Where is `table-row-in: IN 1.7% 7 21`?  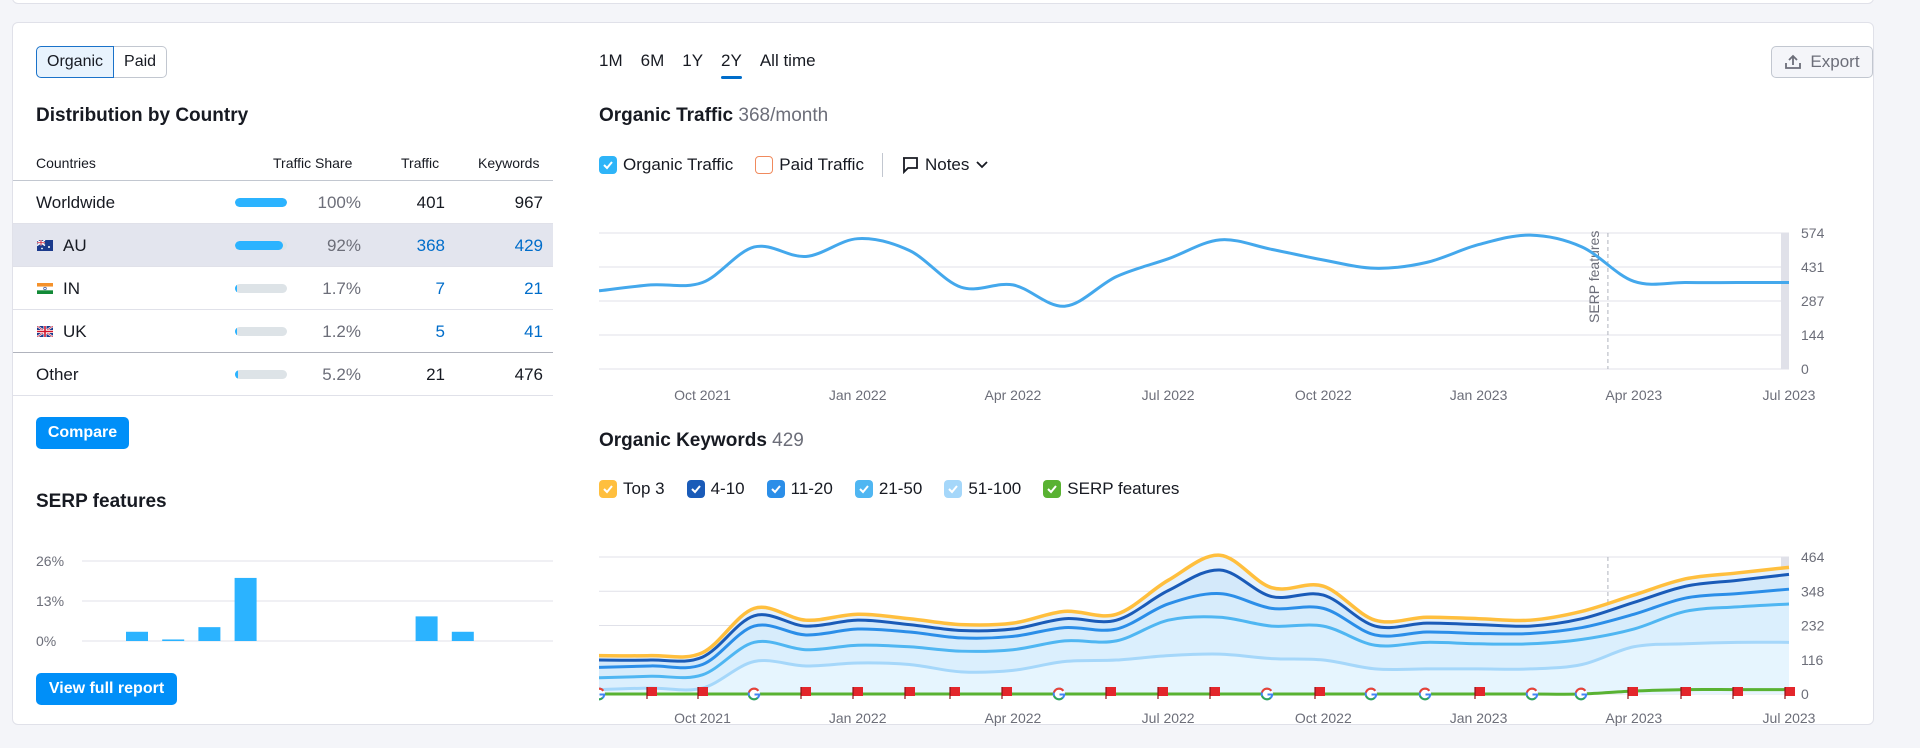 table-row-in: IN 1.7% 7 21 is located at coordinates (283, 288).